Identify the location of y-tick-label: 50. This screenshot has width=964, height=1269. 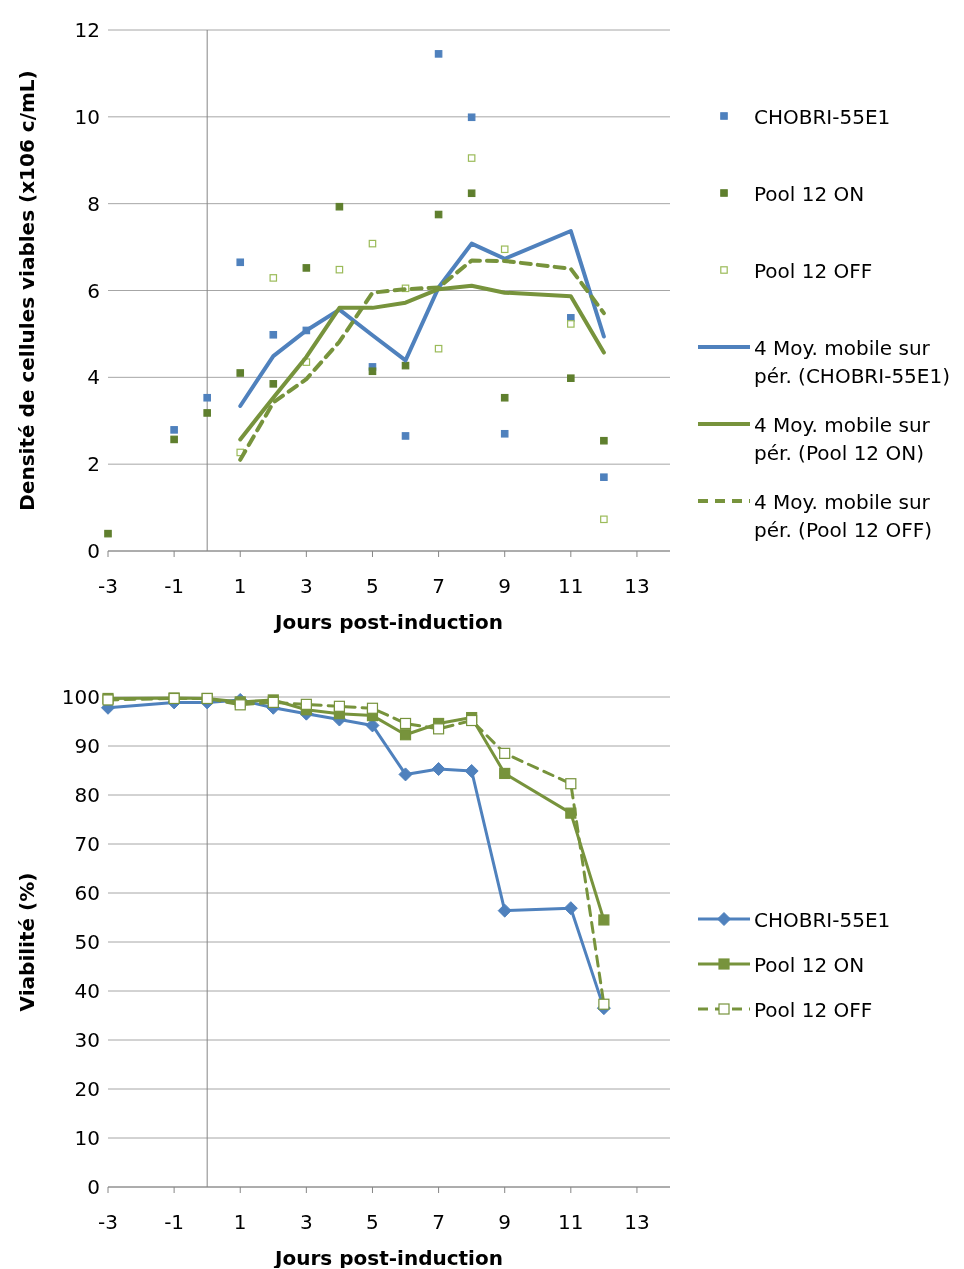
(87, 942).